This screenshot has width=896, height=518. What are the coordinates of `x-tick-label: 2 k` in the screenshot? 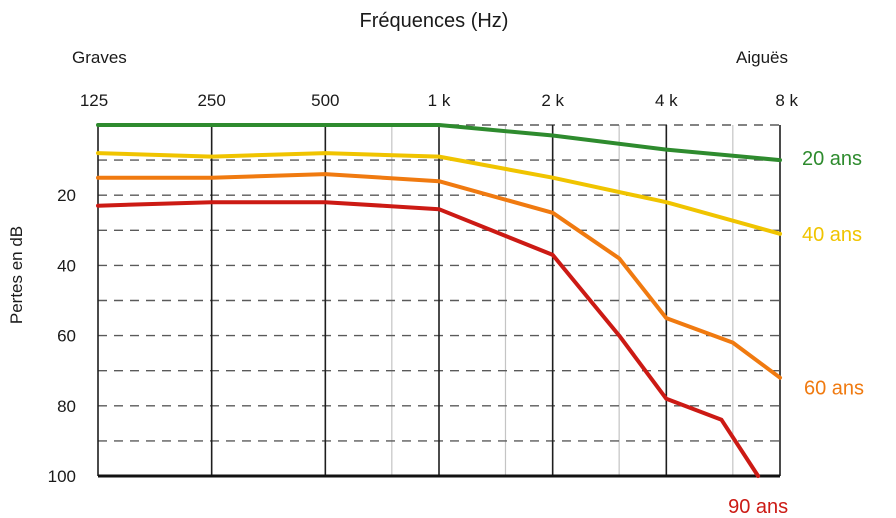 It's located at (552, 100).